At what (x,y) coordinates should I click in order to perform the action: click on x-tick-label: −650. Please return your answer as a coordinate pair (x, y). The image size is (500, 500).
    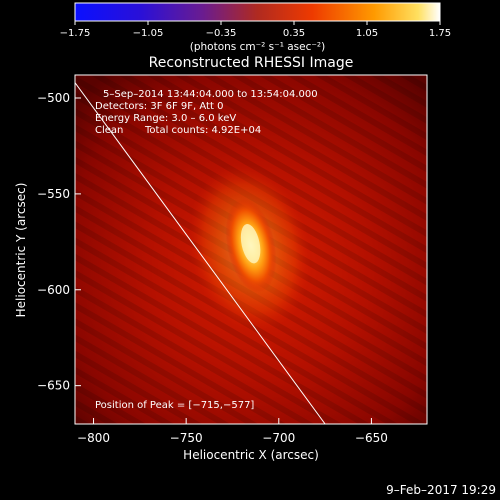
    Looking at the image, I should click on (371, 438).